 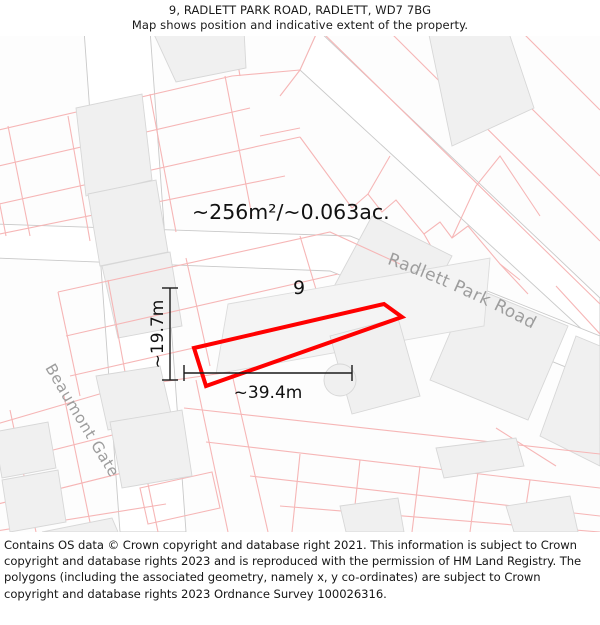 I want to click on width-dimension-label: ~39.4m, so click(x=268, y=393).